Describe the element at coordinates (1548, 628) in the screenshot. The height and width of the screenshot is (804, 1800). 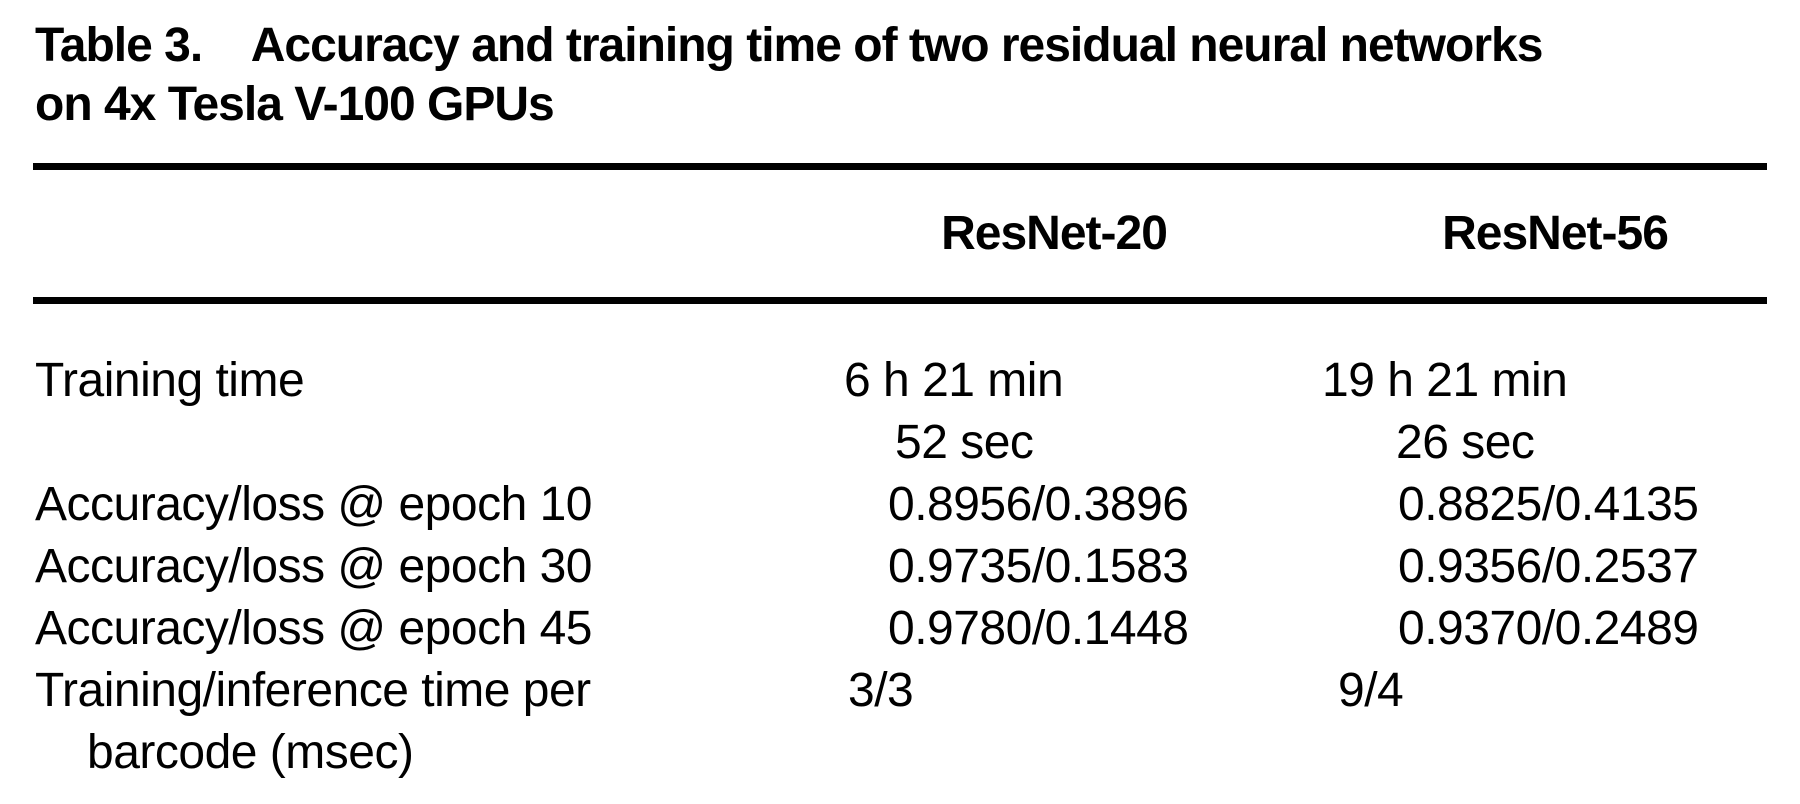
I see `cell-resnet56-epoch-45: 0.9370/0.2489` at that location.